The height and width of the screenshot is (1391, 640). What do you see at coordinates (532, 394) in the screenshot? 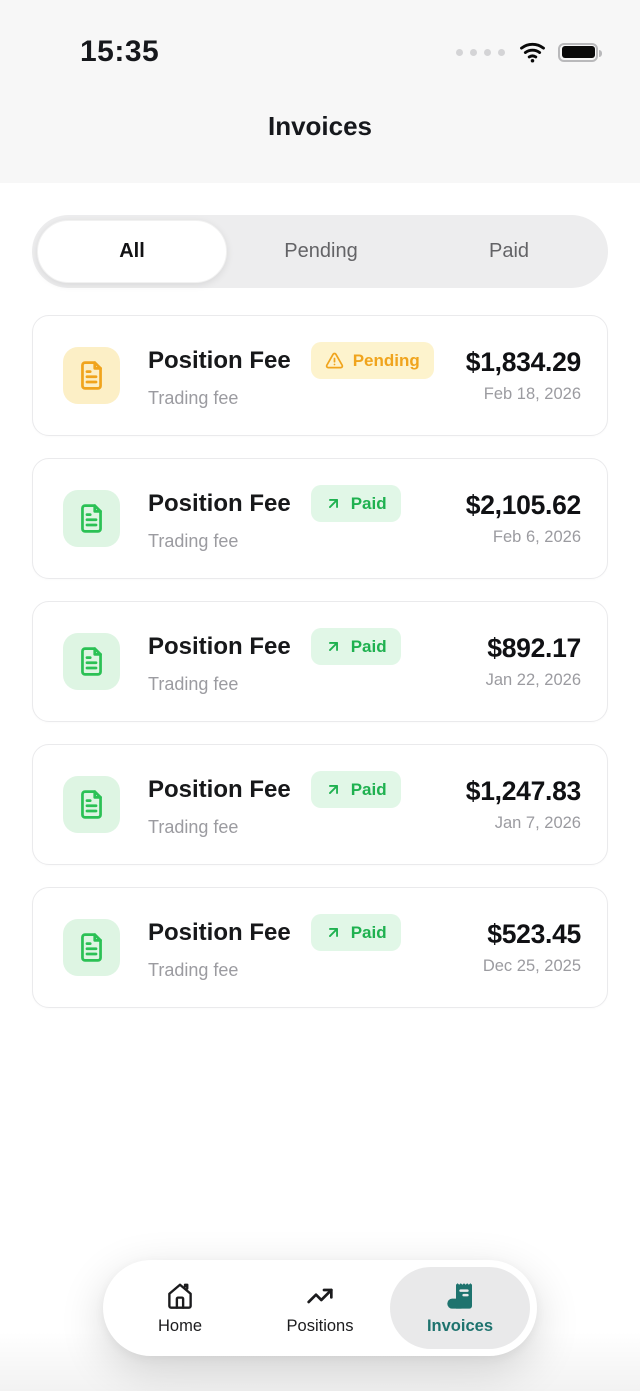
I see `invoice-date: Feb 18, 2026` at bounding box center [532, 394].